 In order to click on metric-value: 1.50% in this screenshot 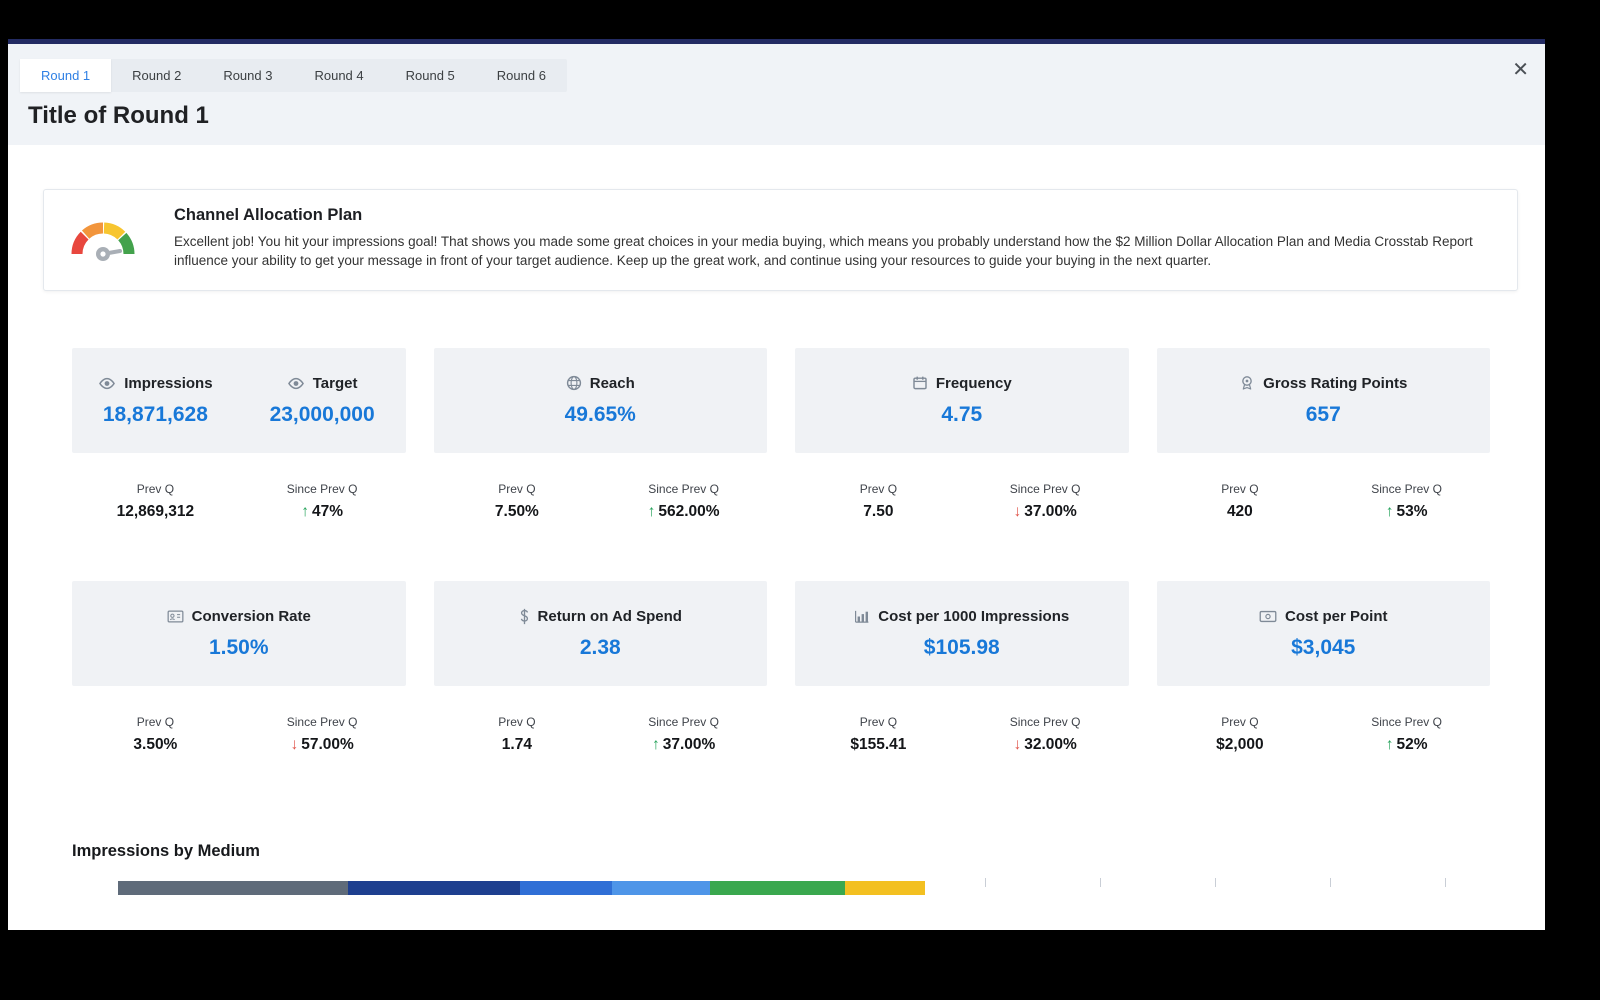, I will do `click(238, 647)`.